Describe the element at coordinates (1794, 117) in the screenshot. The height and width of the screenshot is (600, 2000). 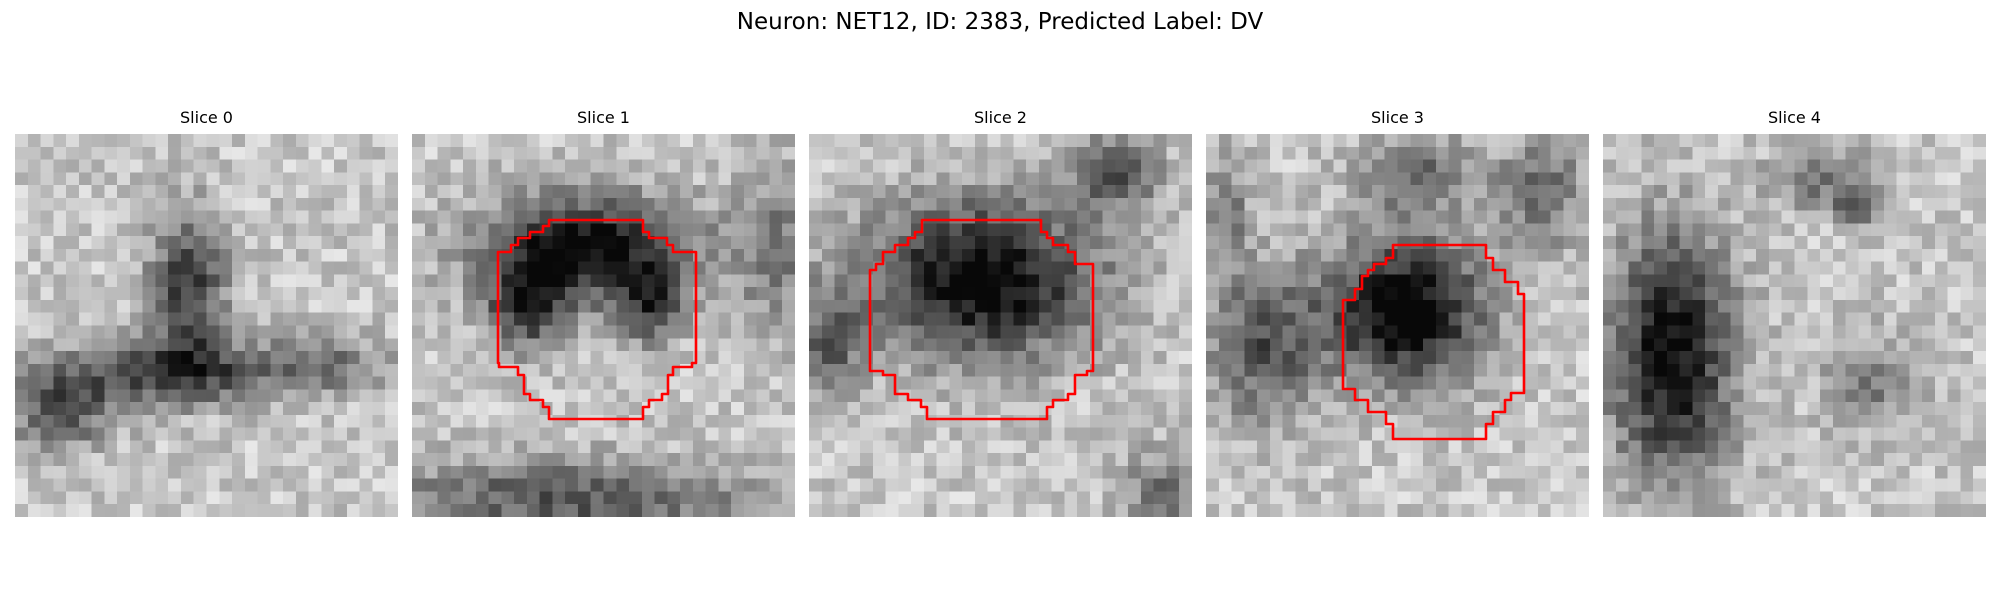
I see `slice-title-4: Slice 4` at that location.